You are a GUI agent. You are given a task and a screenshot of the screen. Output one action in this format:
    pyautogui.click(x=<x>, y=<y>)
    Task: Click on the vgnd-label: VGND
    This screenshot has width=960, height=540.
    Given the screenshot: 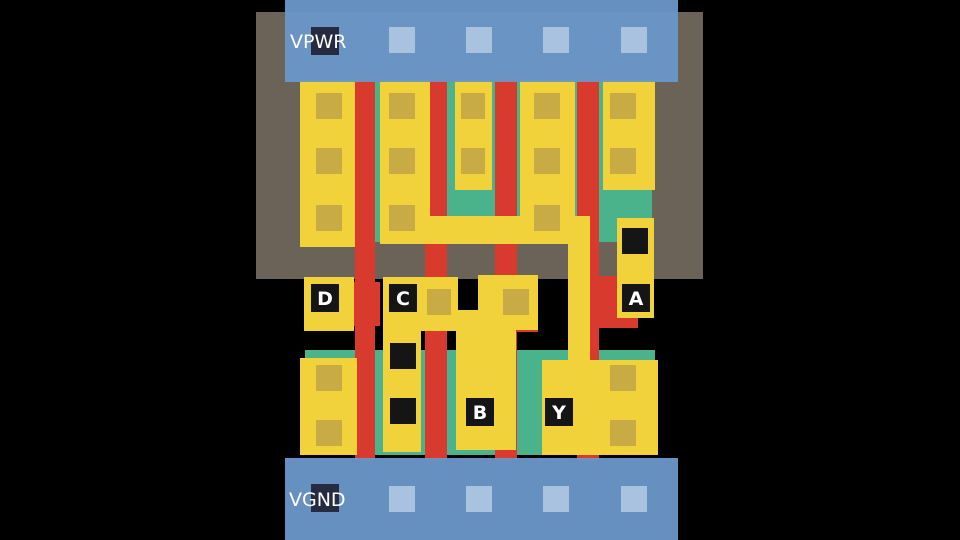 What is the action you would take?
    pyautogui.click(x=317, y=500)
    